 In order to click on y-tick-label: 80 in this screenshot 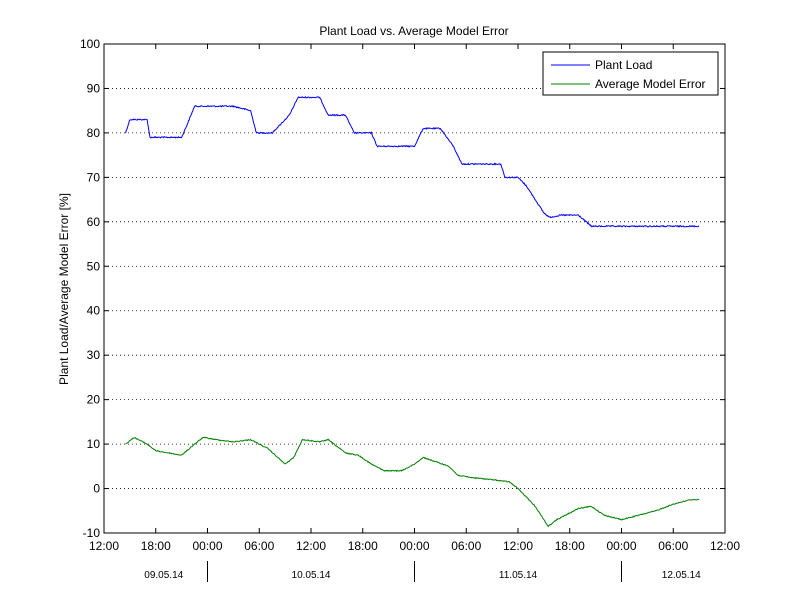, I will do `click(94, 133)`.